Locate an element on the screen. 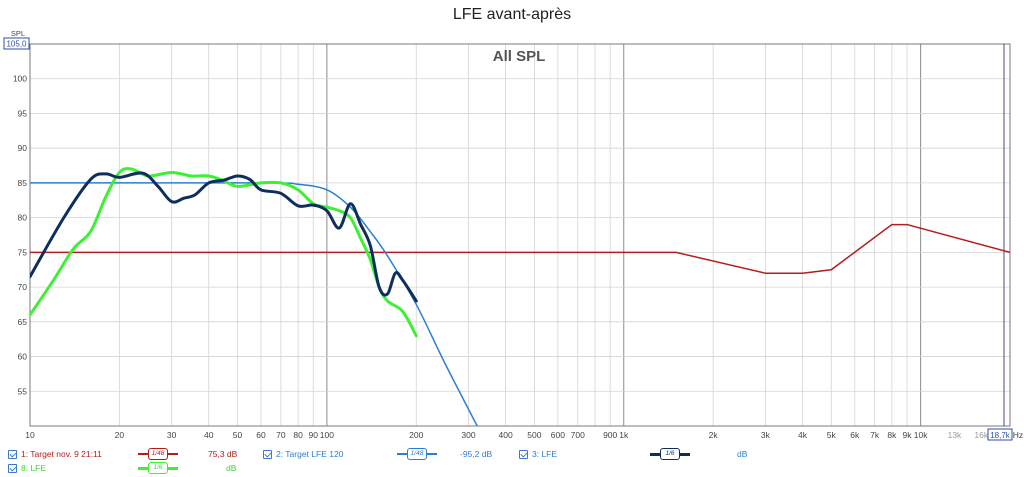  x-axis-unit: Hz is located at coordinates (1018, 435).